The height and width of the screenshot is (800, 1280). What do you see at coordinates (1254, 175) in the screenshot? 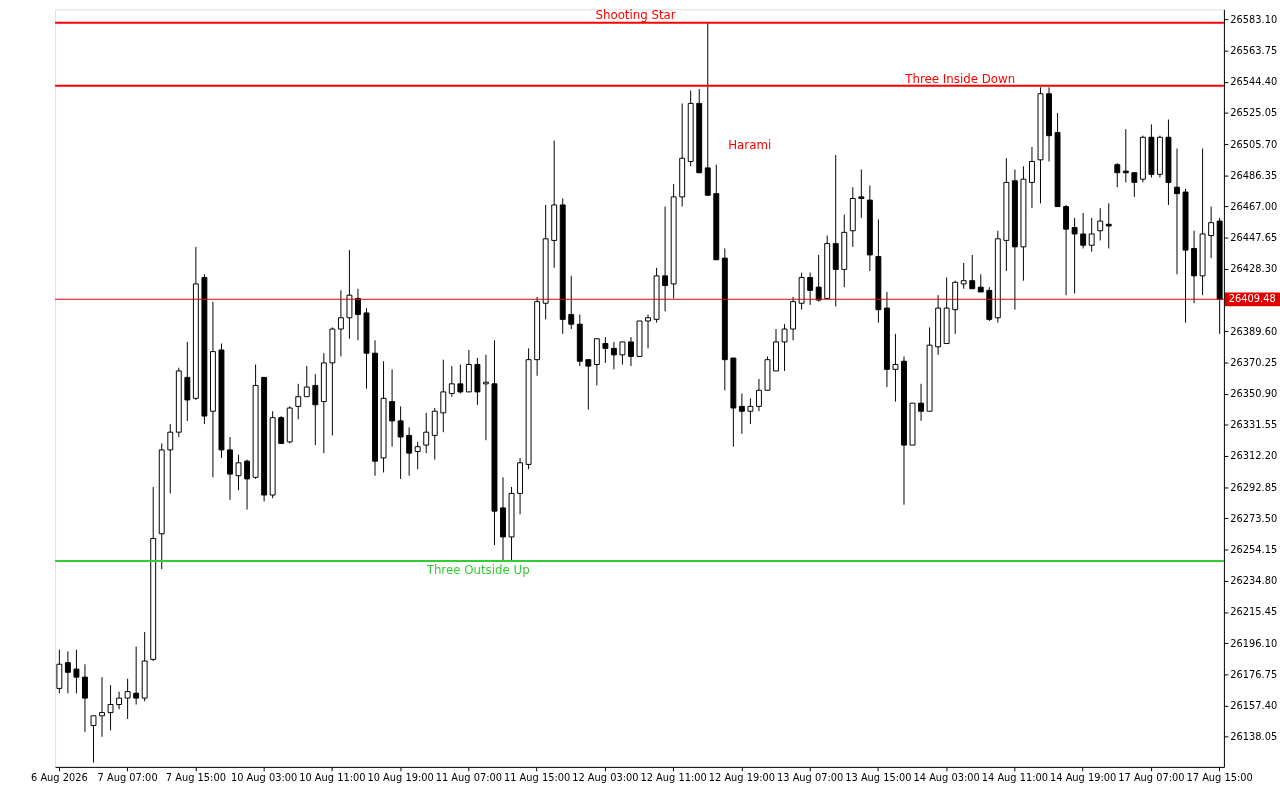
I see `y-tick-label: 26486.35` at bounding box center [1254, 175].